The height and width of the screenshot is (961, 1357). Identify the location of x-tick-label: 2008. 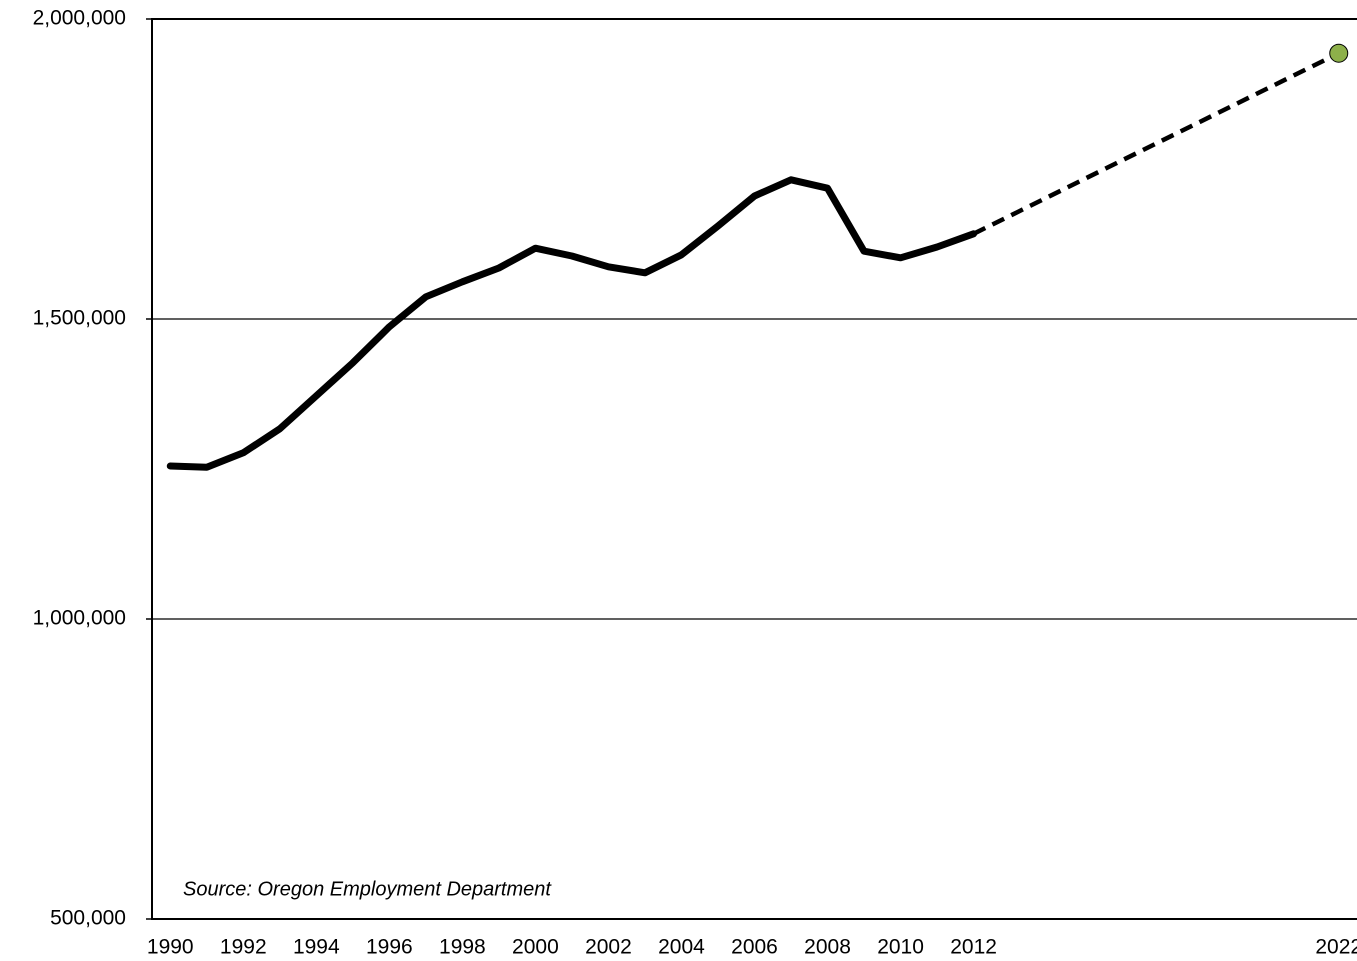
(827, 947).